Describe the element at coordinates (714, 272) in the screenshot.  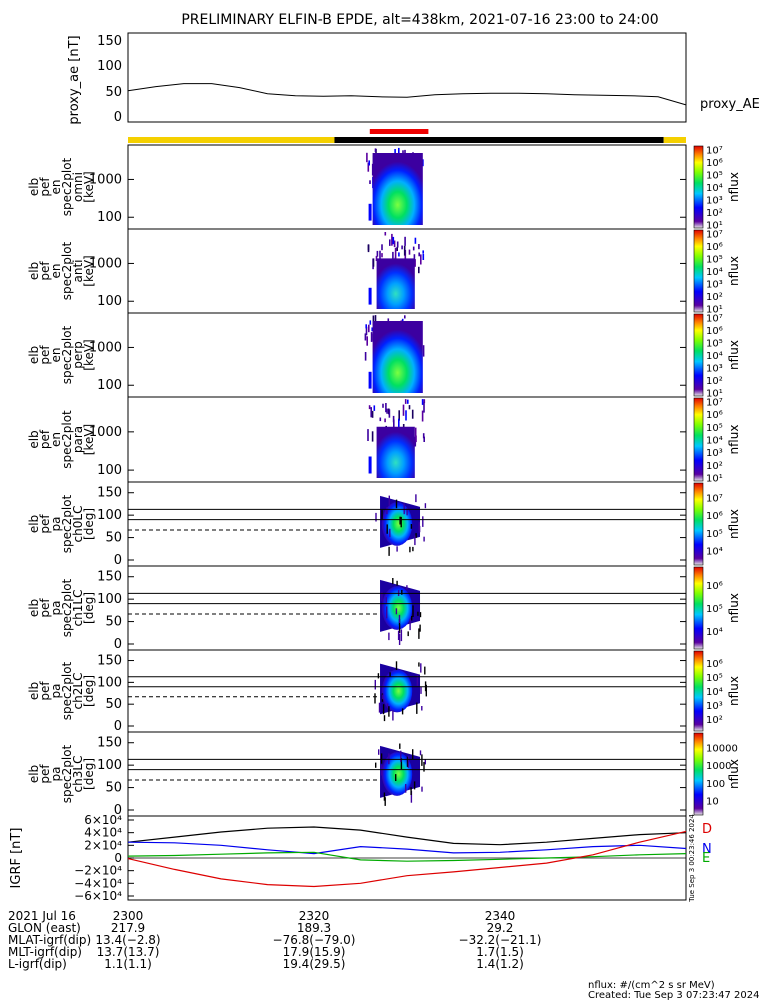
I see `colorbar-tick-label: 10⁴` at that location.